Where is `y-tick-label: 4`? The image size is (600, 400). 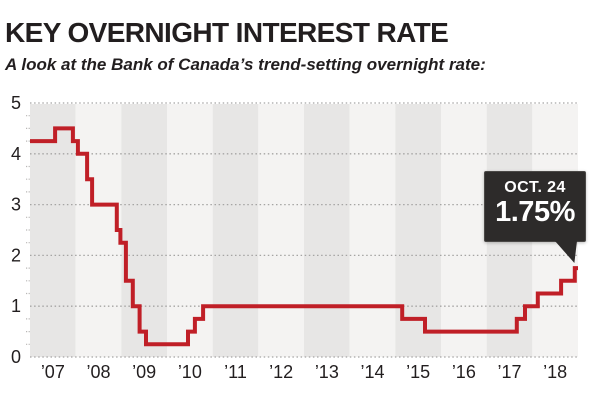
y-tick-label: 4 is located at coordinates (16, 154).